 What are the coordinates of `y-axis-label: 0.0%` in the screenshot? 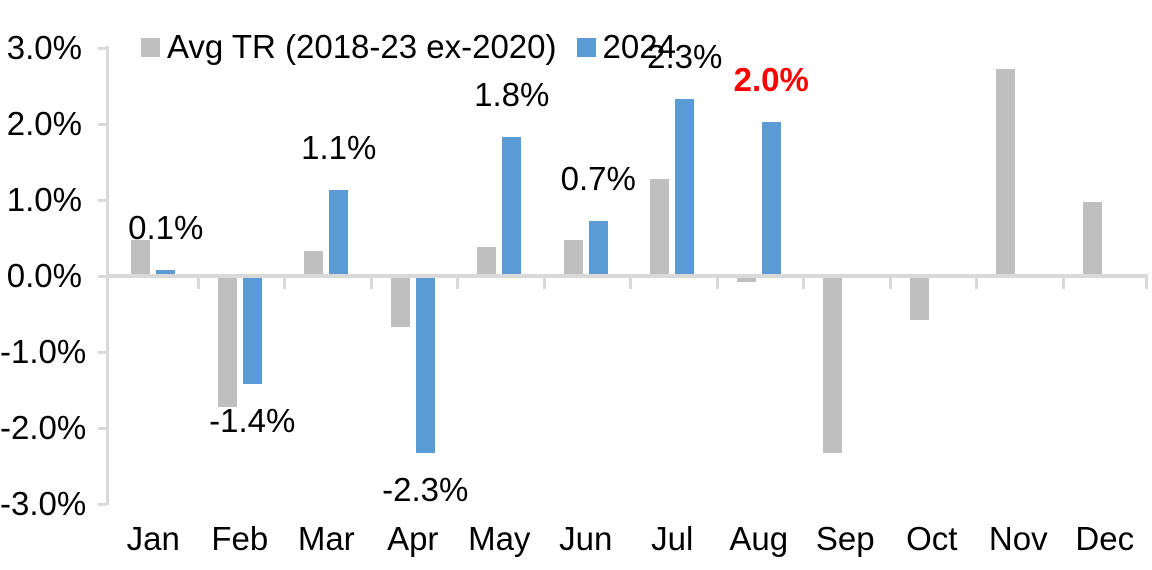 It's located at (44, 275).